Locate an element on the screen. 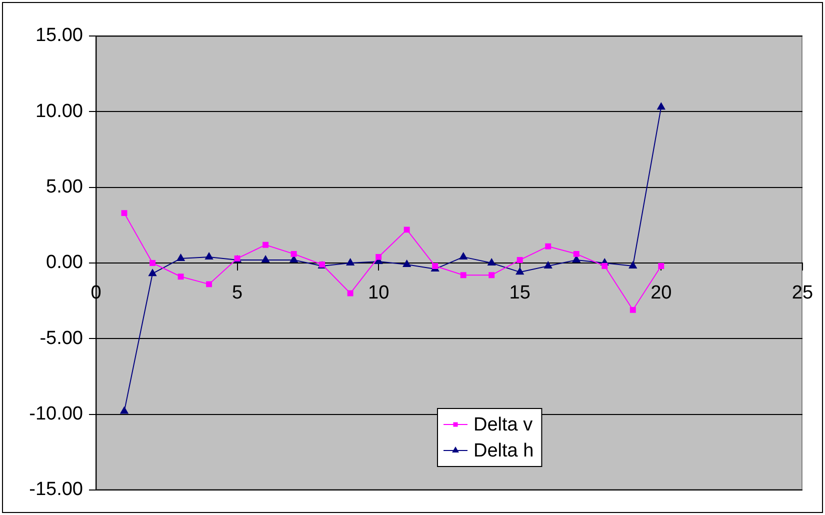 The height and width of the screenshot is (515, 825). y-tick-label: 15.00 is located at coordinates (59, 35).